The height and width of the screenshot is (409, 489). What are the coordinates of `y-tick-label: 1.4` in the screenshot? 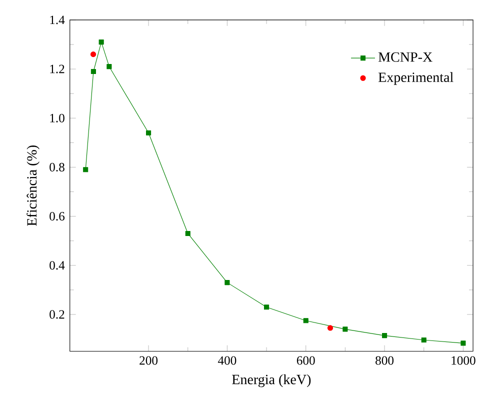 It's located at (57, 20).